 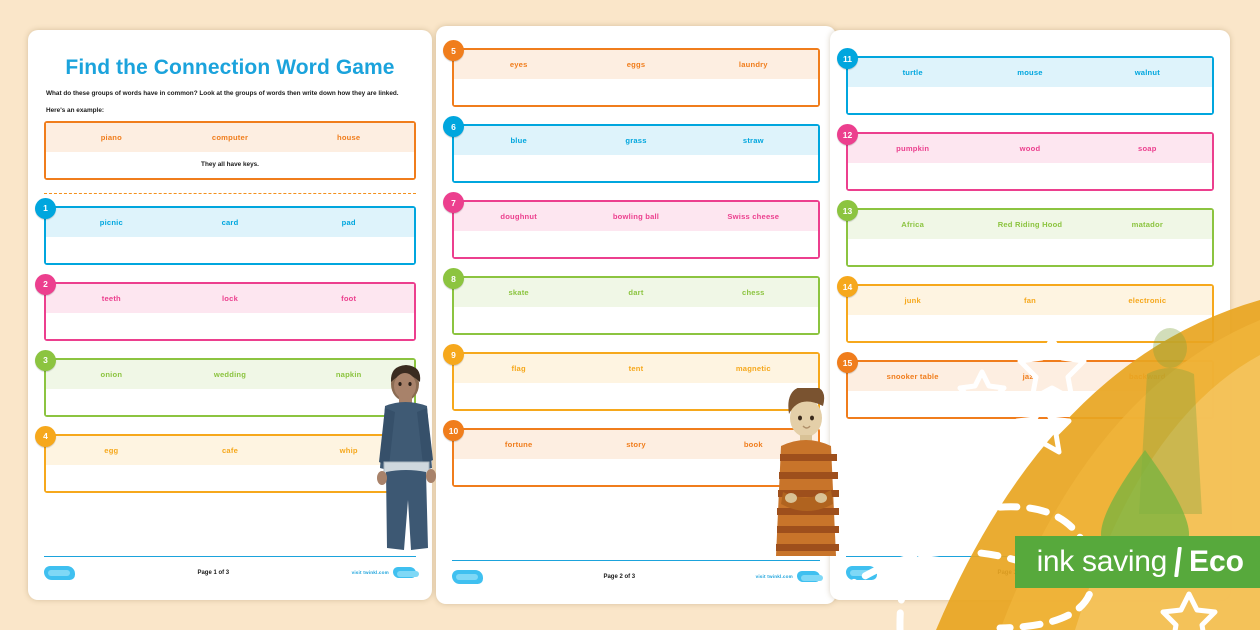 I want to click on page-number: Page 1 of 3, so click(x=213, y=572).